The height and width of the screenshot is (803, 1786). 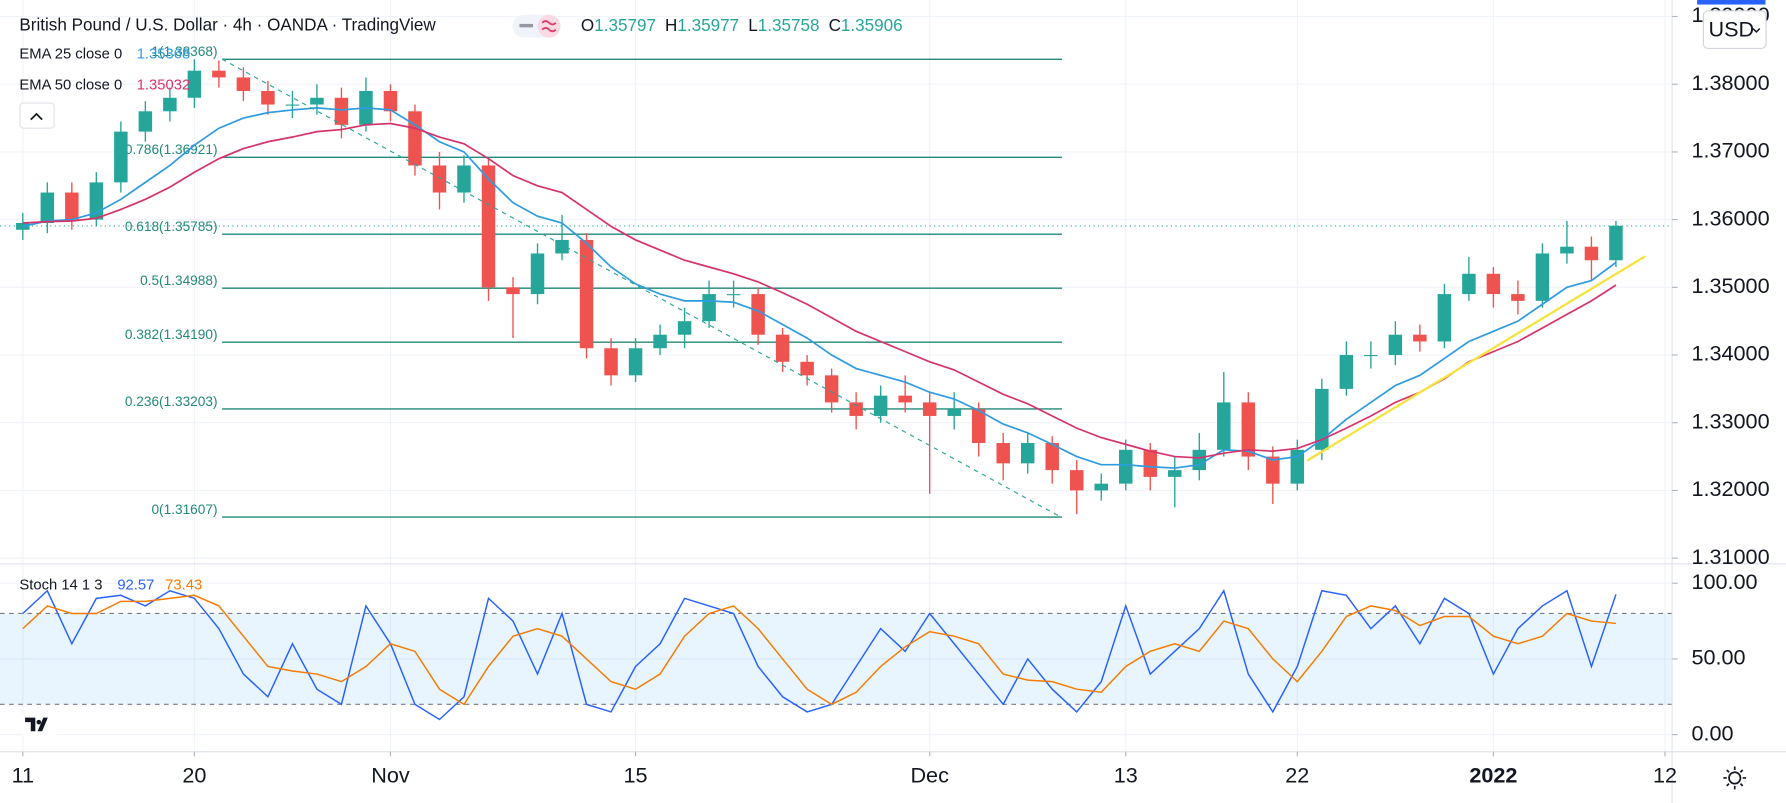 I want to click on fib-label: 0.236(1.33203), so click(x=171, y=401).